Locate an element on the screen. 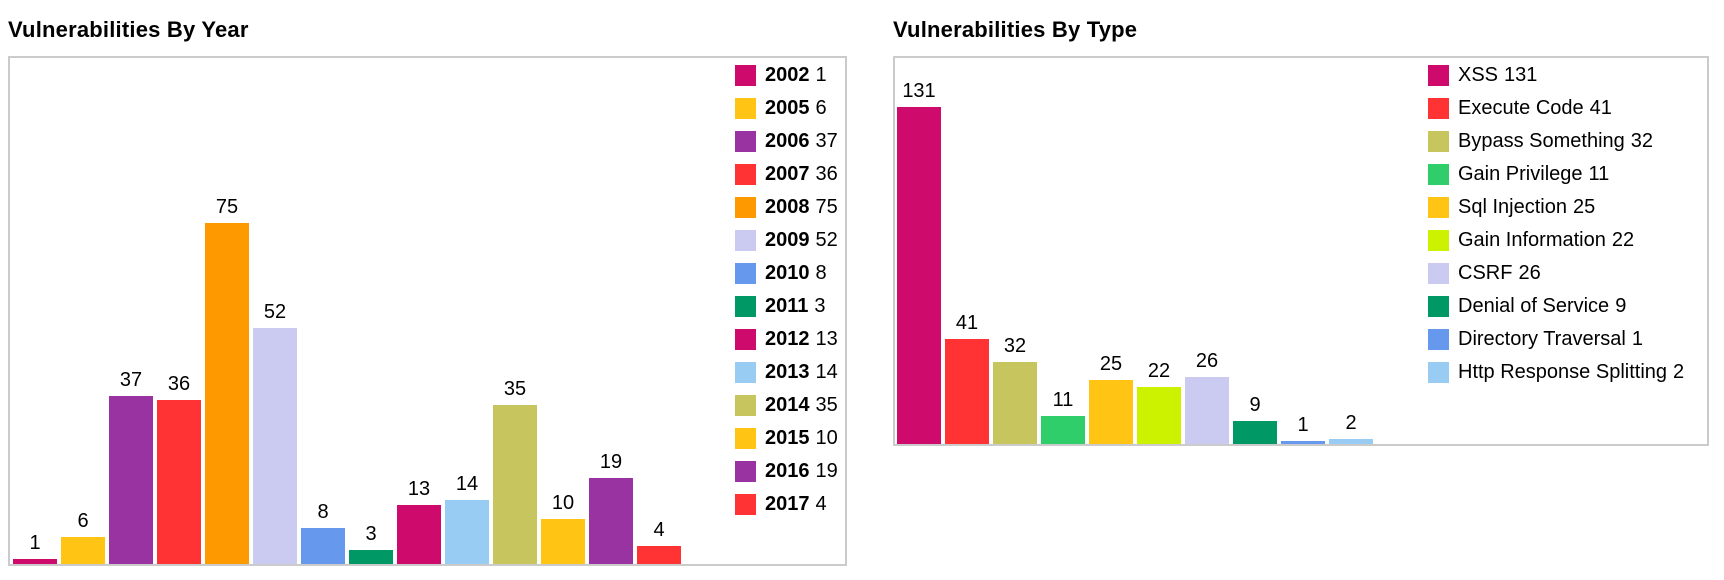 The height and width of the screenshot is (580, 1724). legend-value: 9 is located at coordinates (1621, 306).